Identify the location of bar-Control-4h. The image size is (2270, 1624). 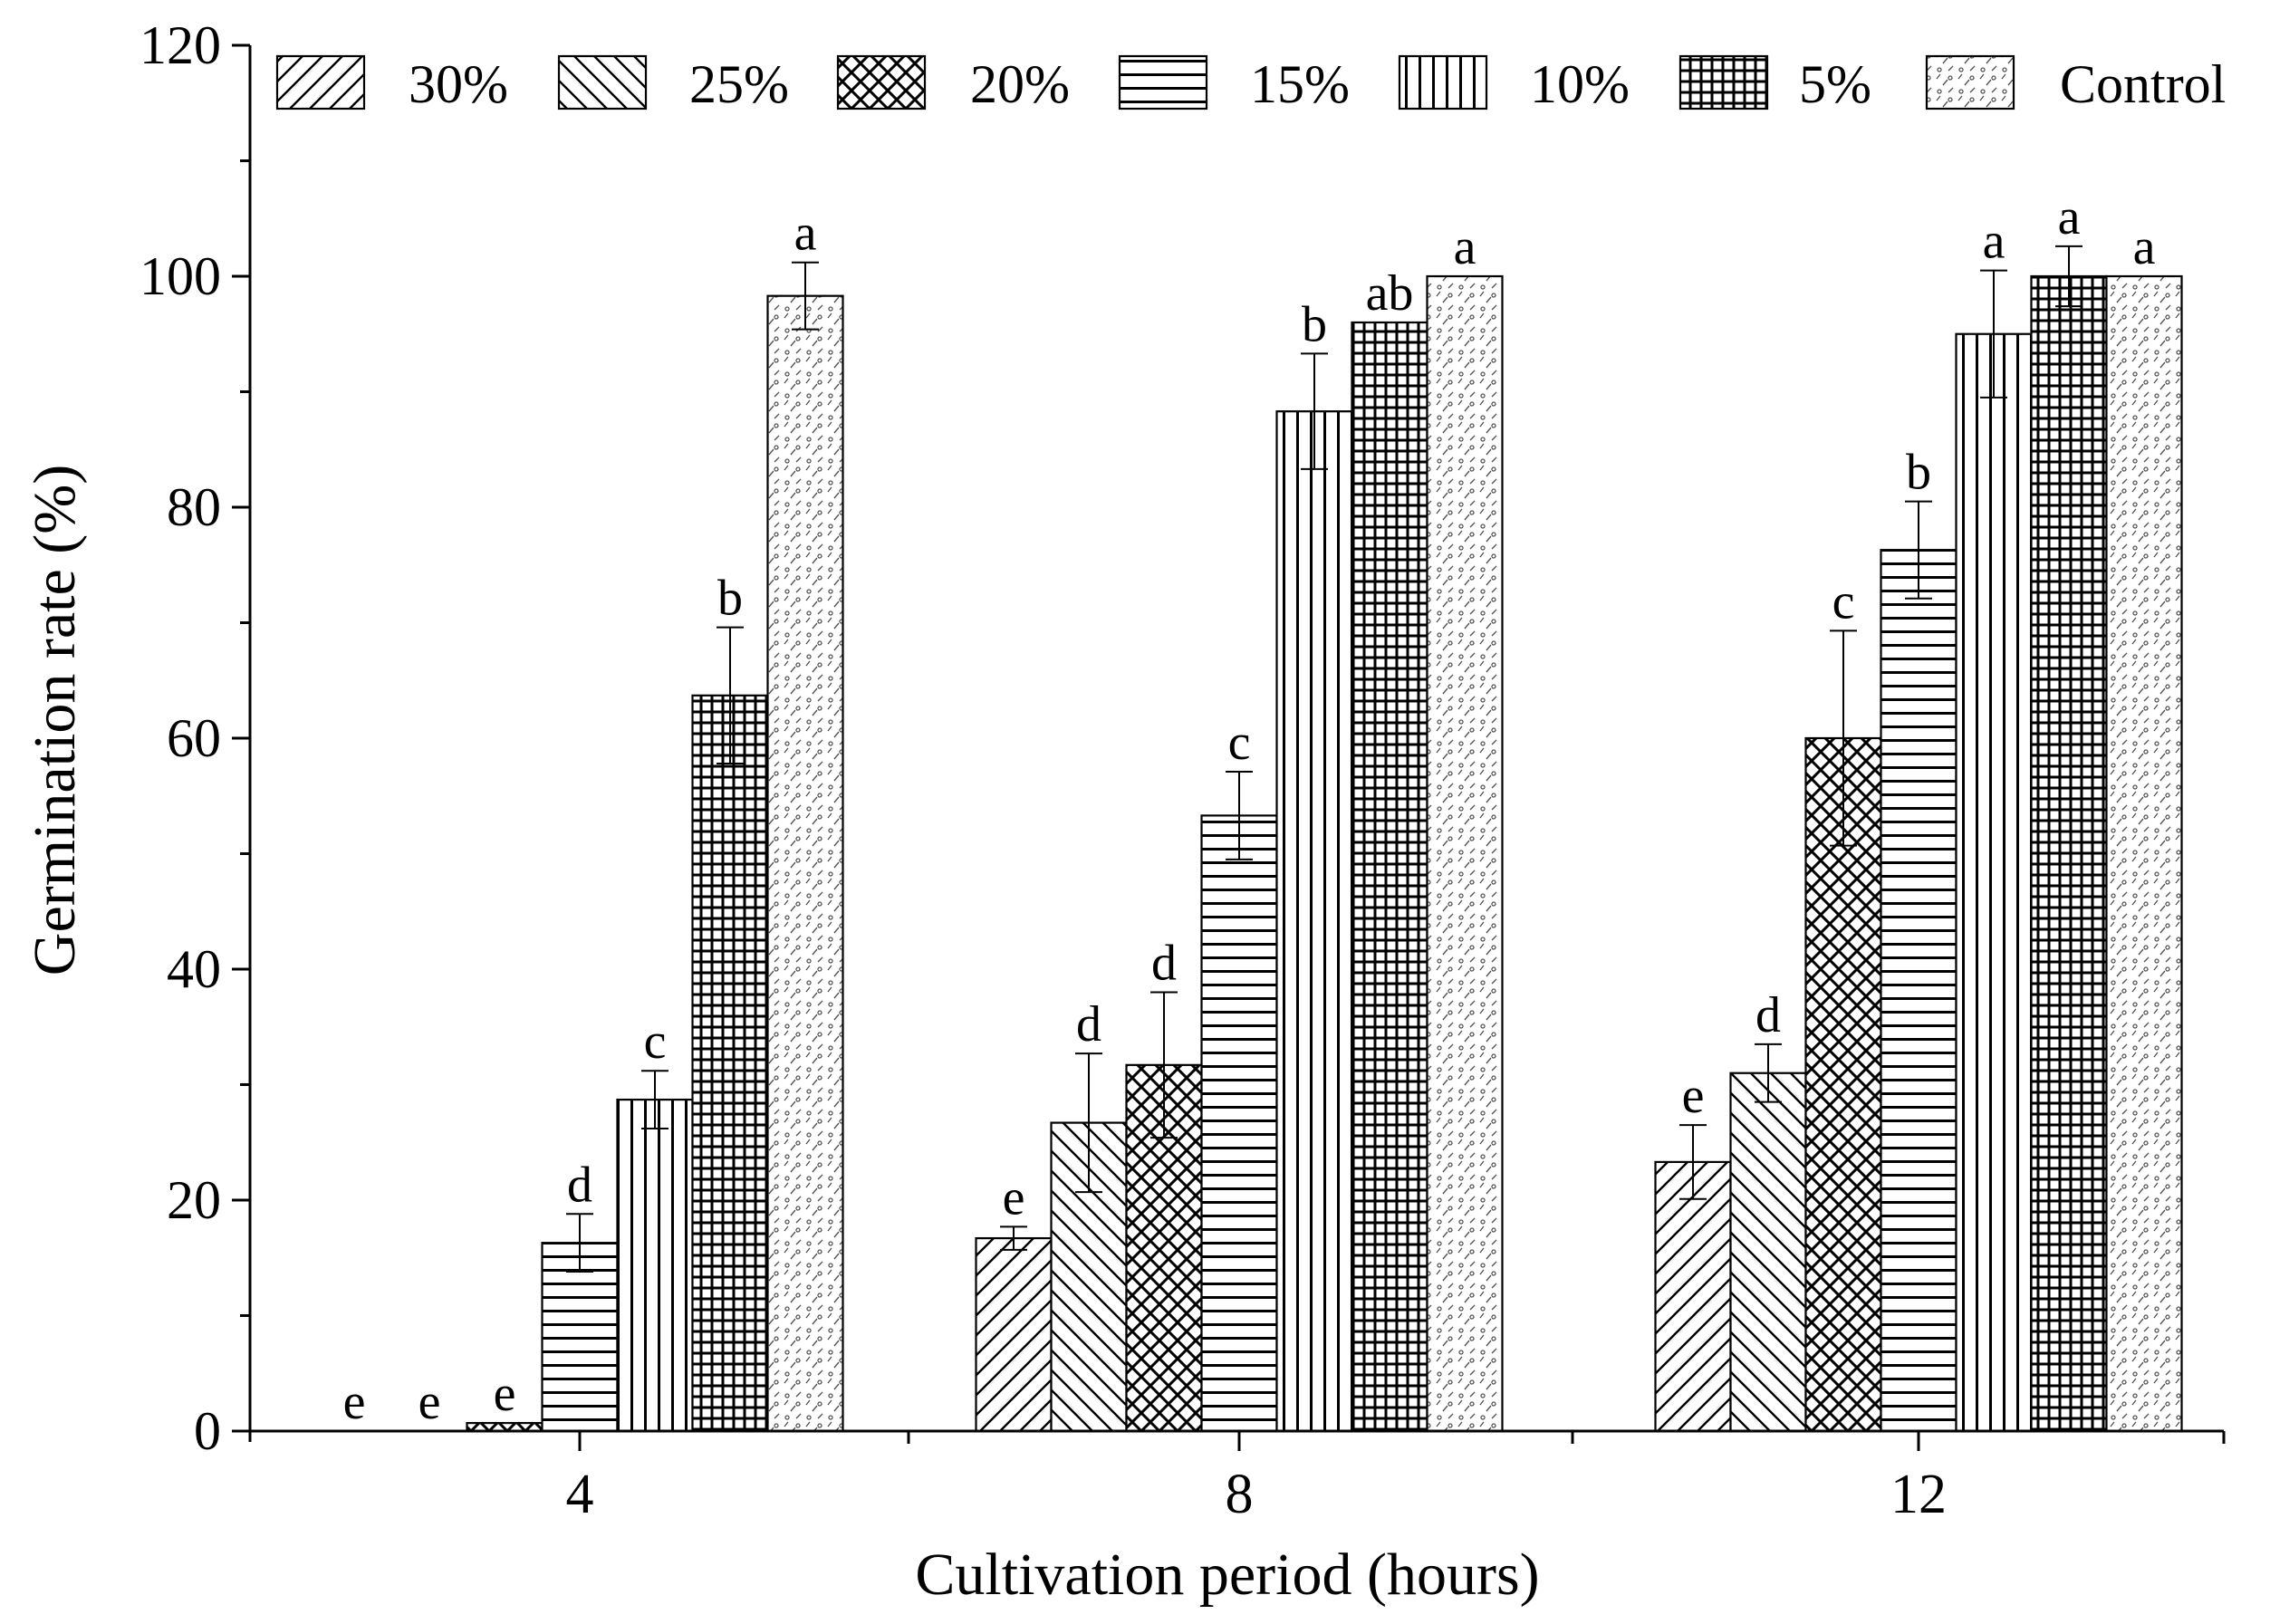
(805, 863).